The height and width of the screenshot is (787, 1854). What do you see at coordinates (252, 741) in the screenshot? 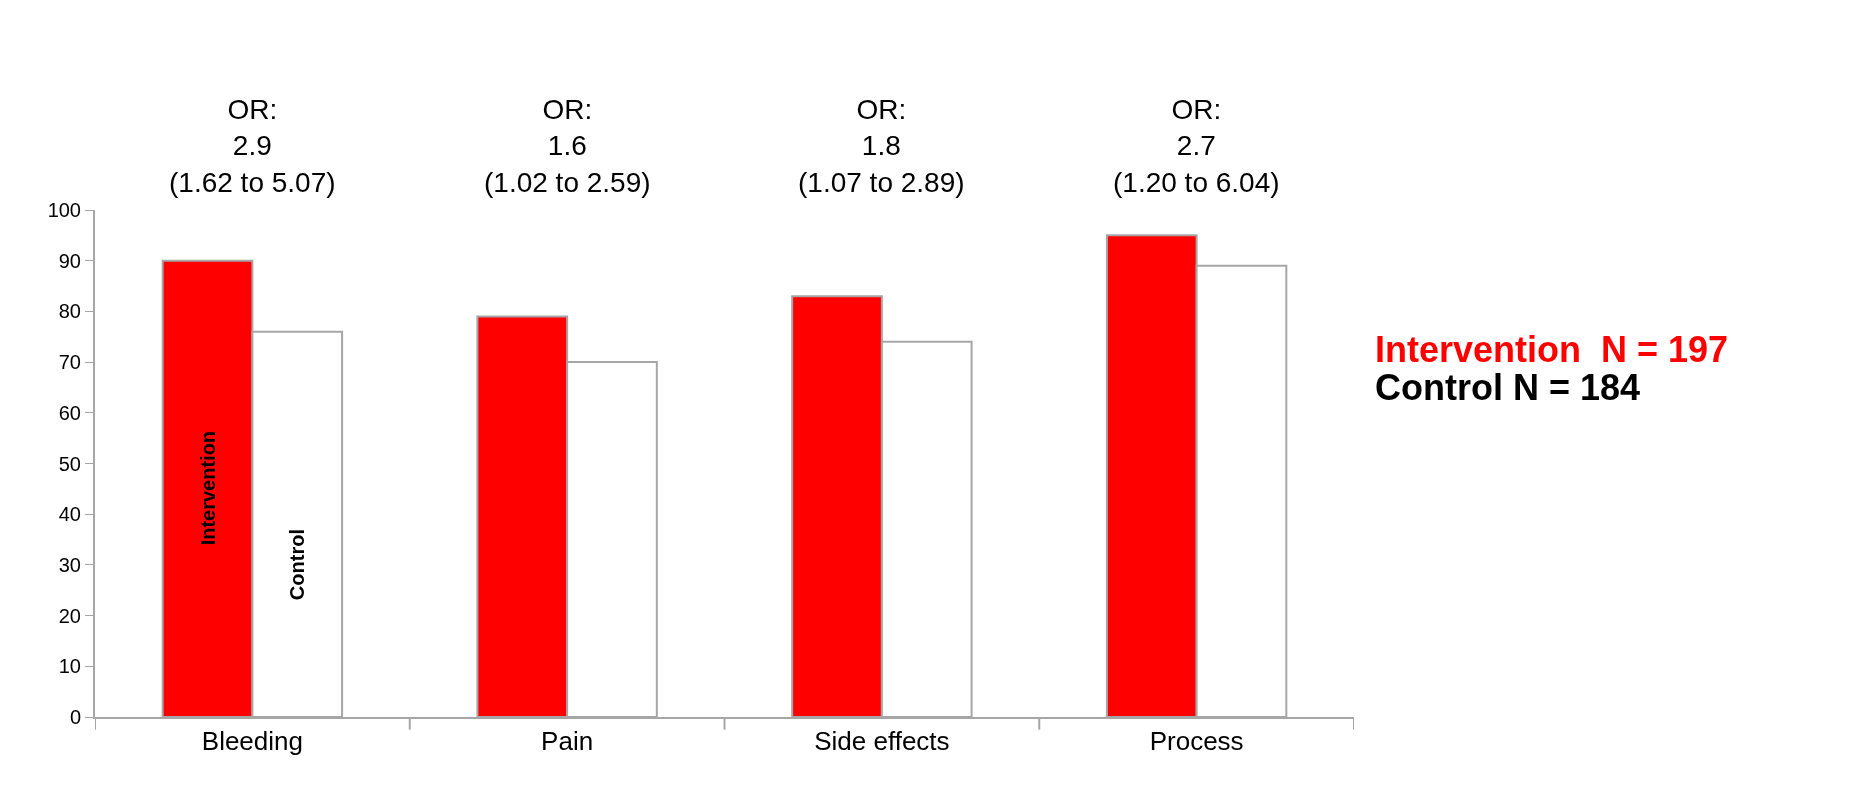
I see `x-tick-label: Bleeding` at bounding box center [252, 741].